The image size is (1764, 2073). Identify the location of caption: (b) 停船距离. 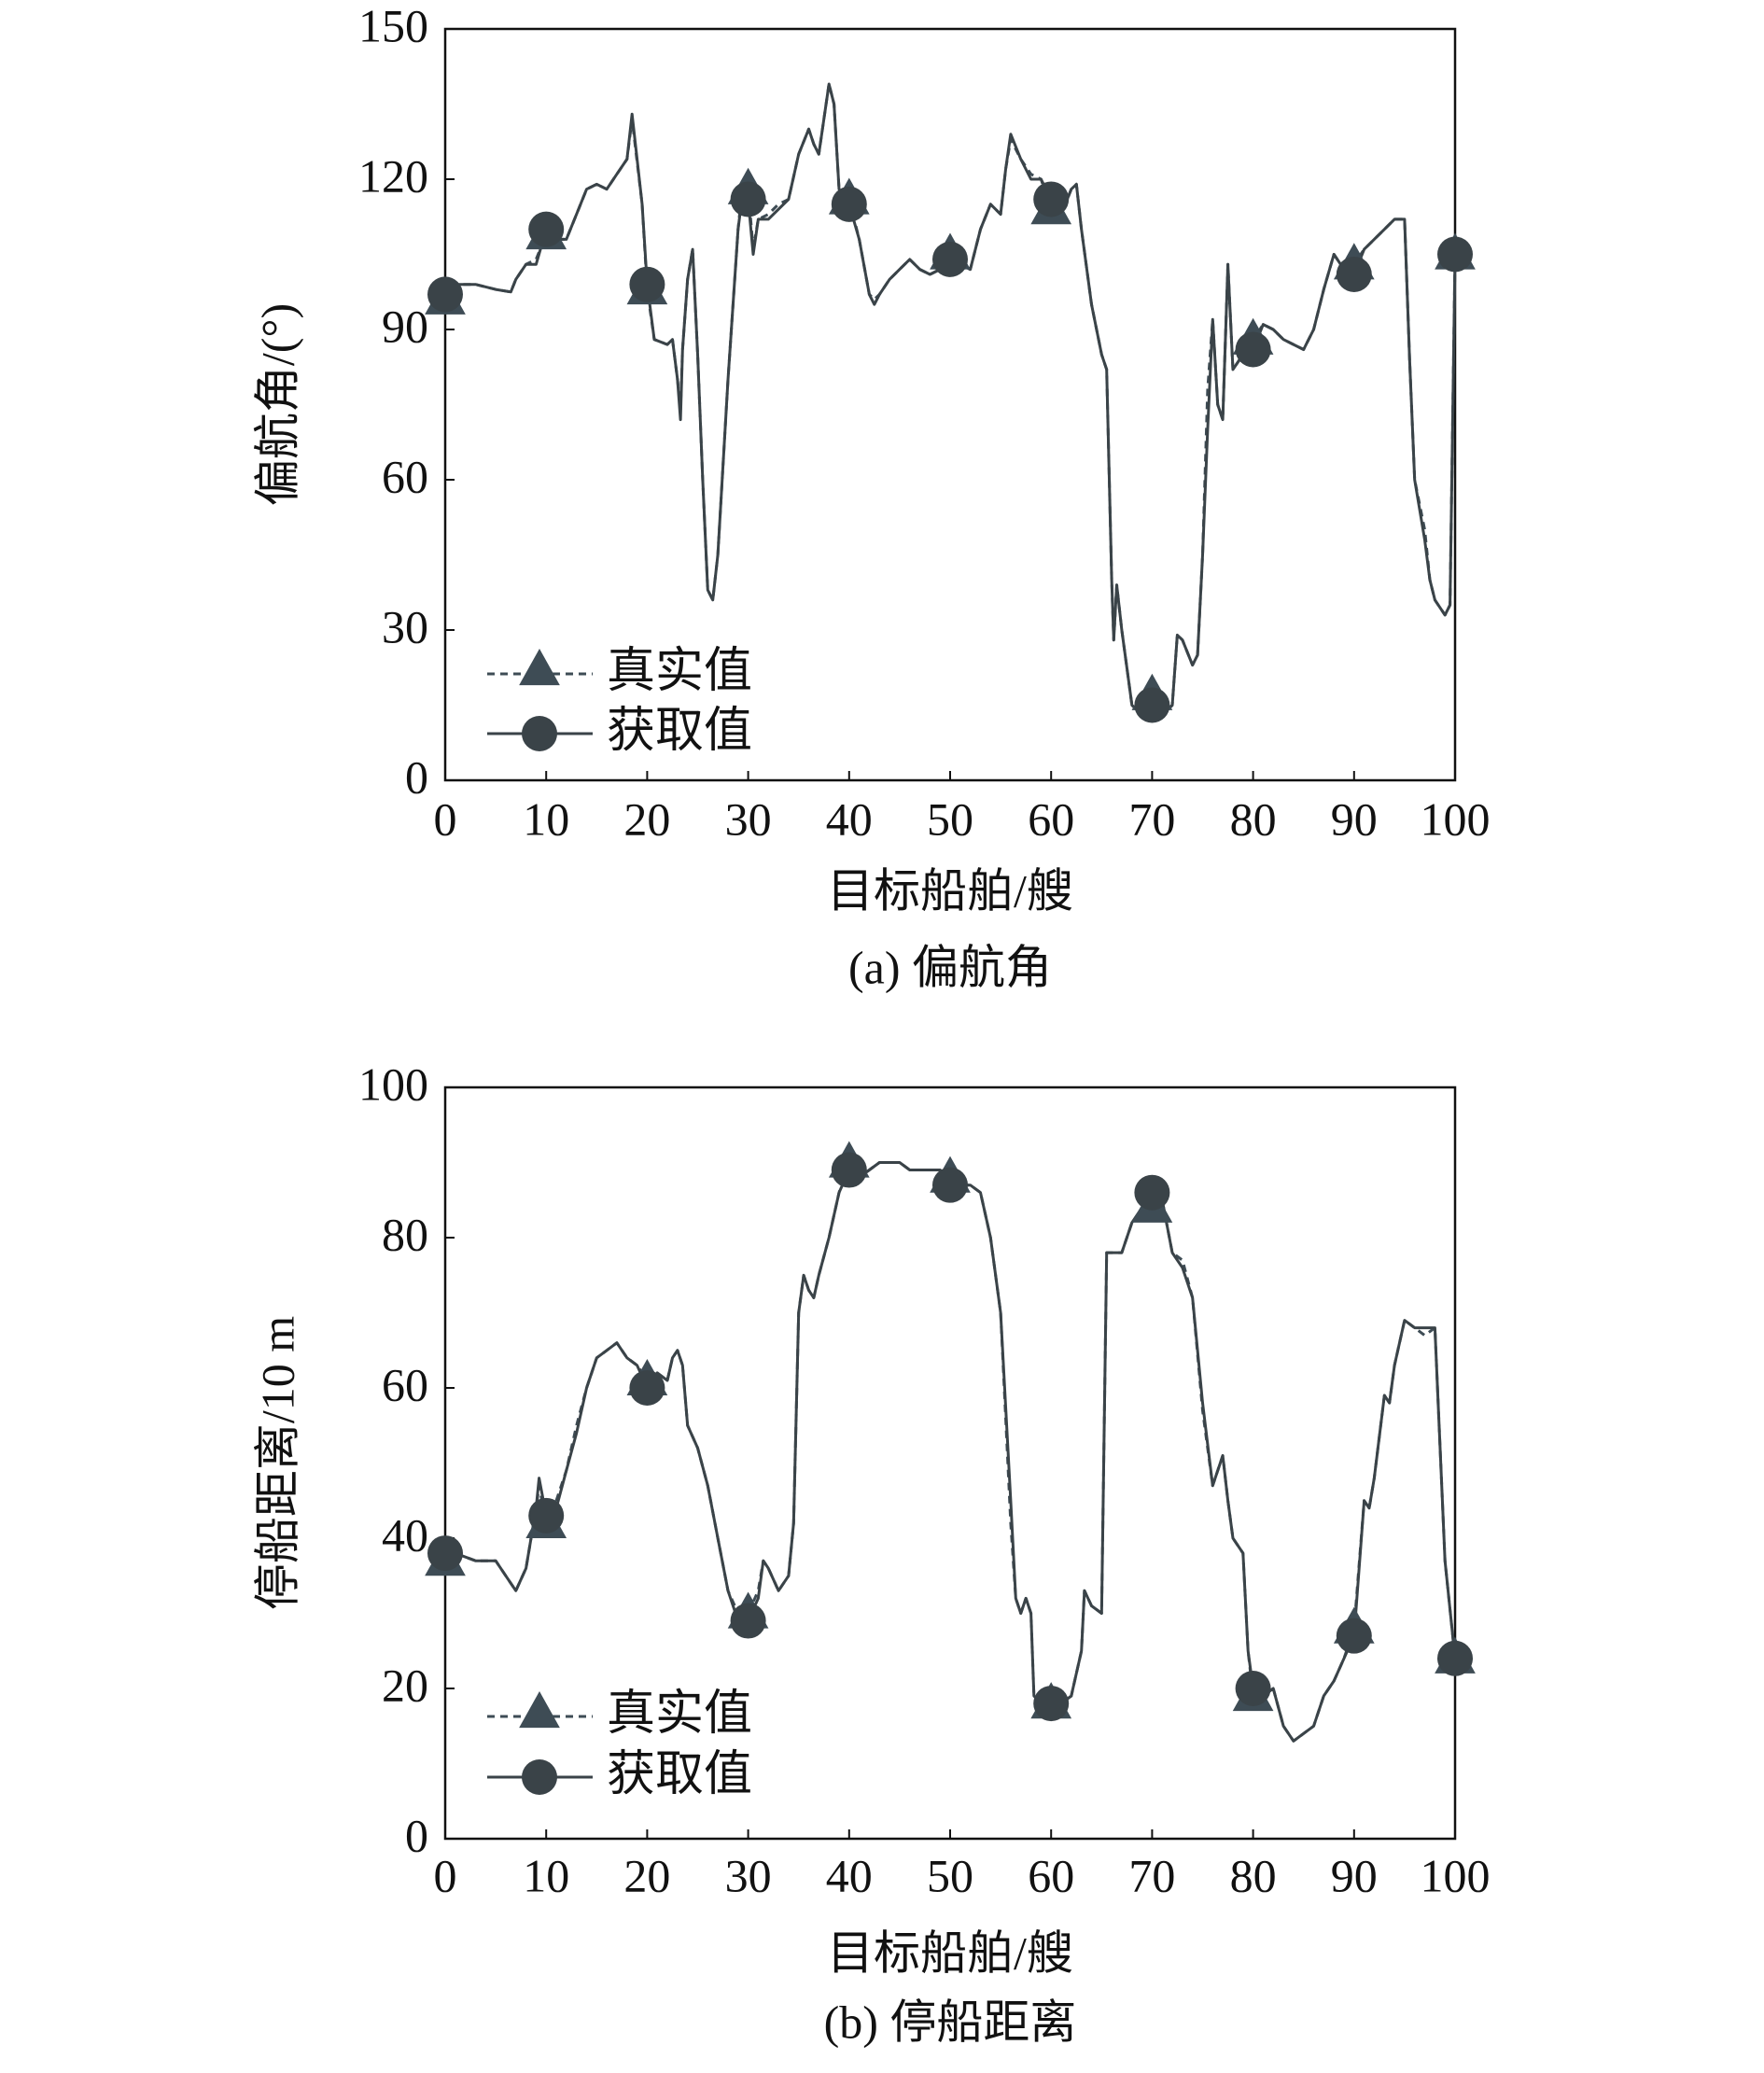
(950, 2022).